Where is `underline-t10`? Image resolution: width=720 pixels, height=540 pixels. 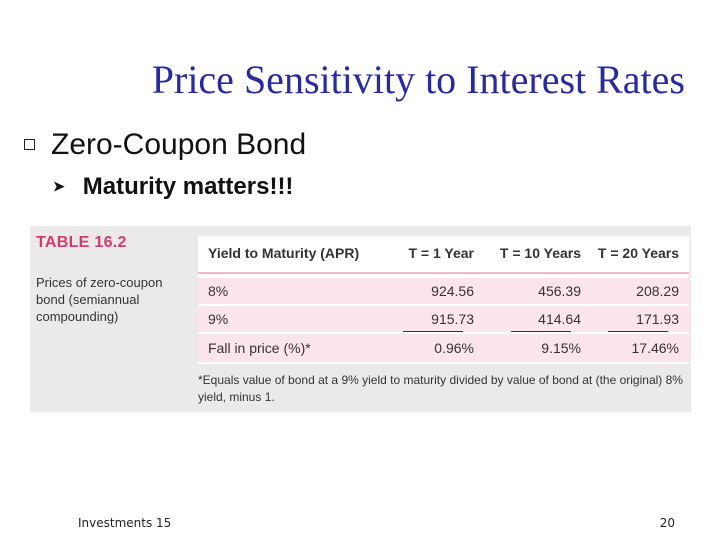
underline-t10 is located at coordinates (541, 331).